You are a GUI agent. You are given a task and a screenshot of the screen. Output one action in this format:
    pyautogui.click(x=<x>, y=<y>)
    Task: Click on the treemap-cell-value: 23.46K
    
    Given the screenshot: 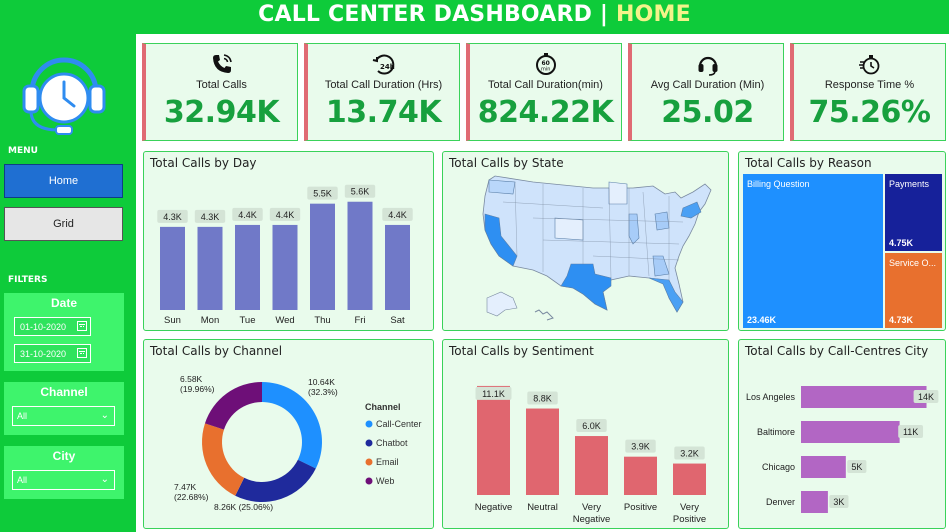 What is the action you would take?
    pyautogui.click(x=762, y=320)
    